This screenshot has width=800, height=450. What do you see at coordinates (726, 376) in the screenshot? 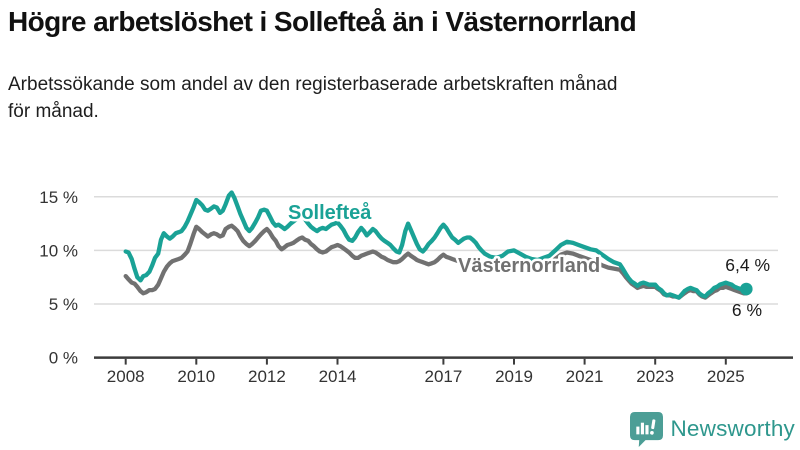
I see `x-tick-label-2025: 2025` at bounding box center [726, 376].